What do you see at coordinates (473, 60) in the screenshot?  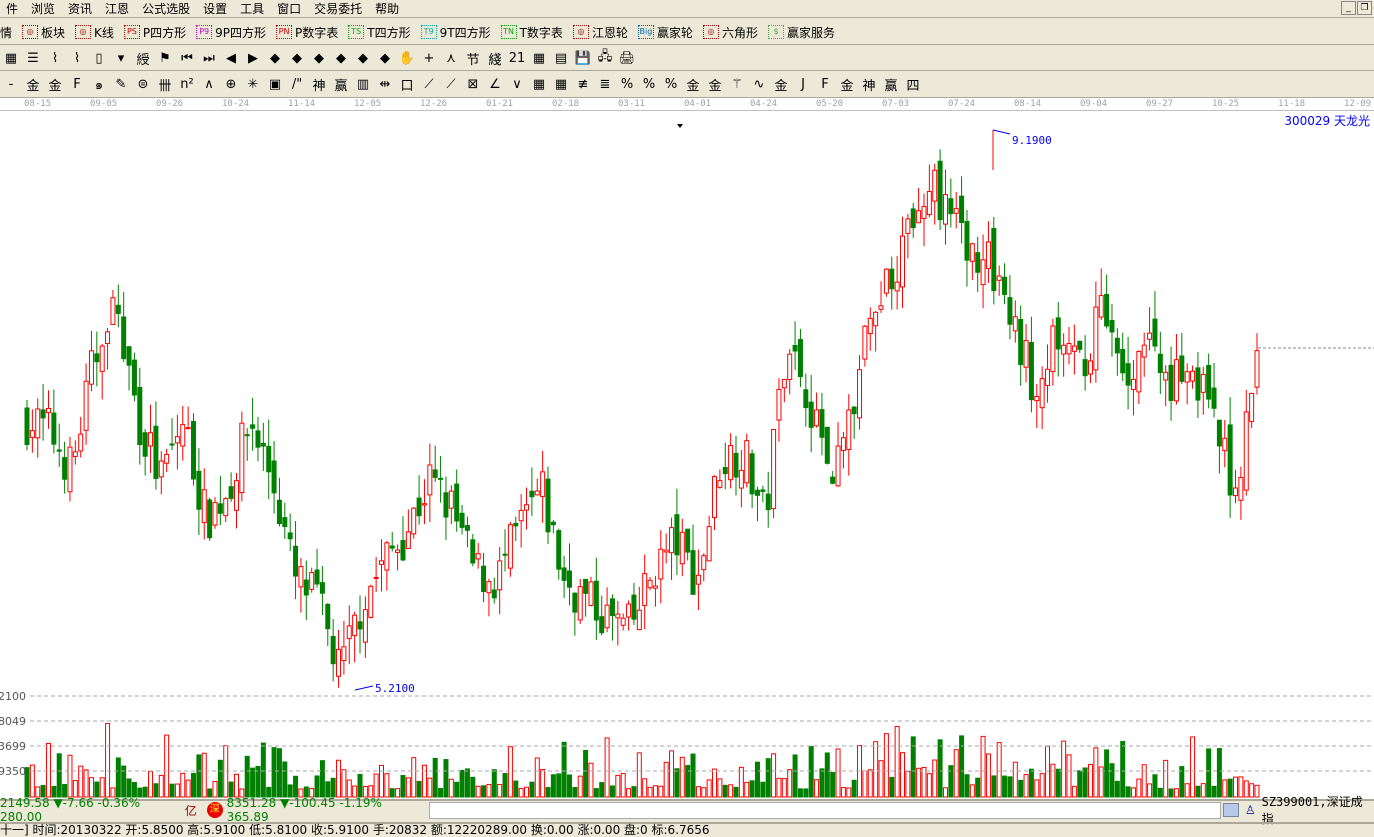 I see `tool-icon: 节` at bounding box center [473, 60].